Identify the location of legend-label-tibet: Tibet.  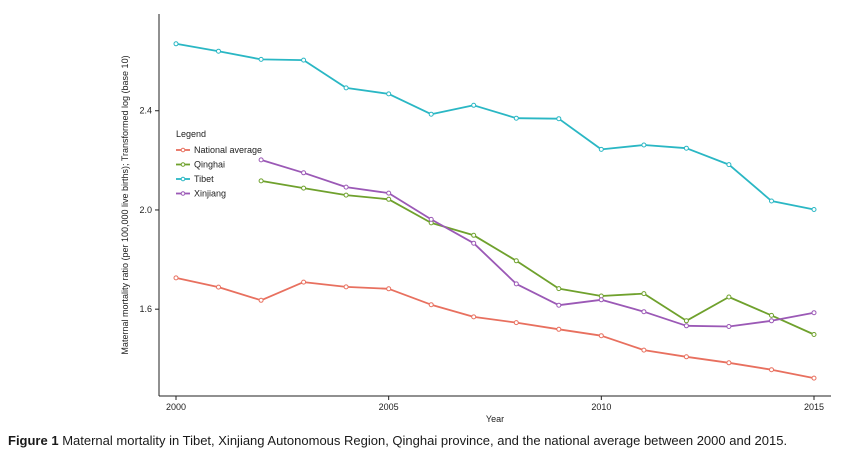
(204, 179).